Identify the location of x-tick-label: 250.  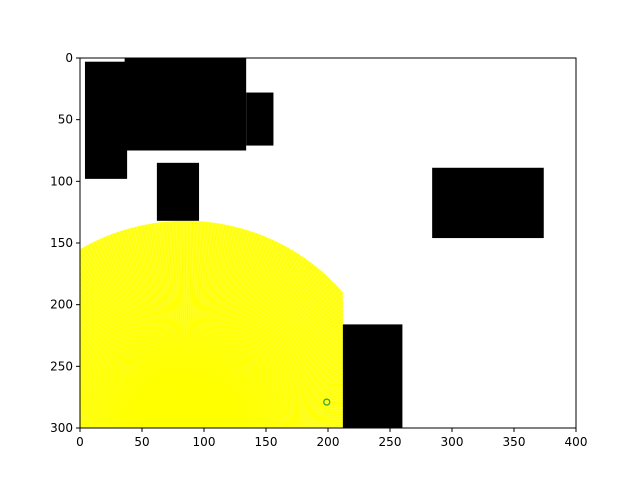
(390, 442).